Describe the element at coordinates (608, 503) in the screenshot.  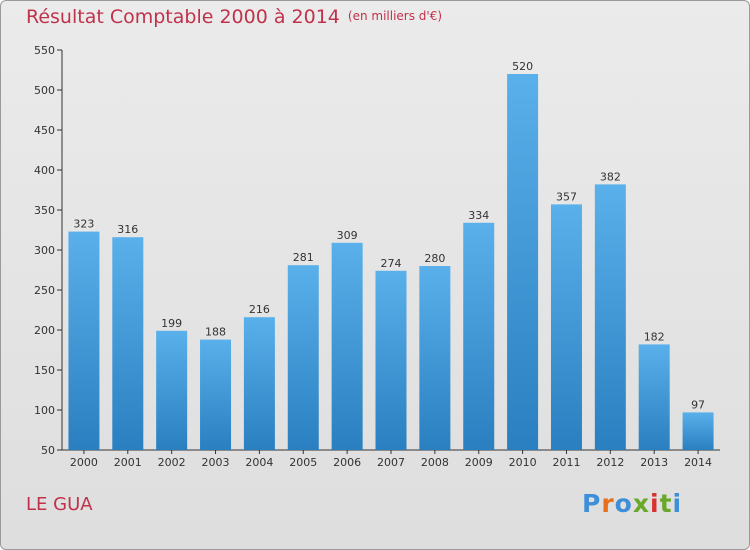
I see `logo-letter: r` at that location.